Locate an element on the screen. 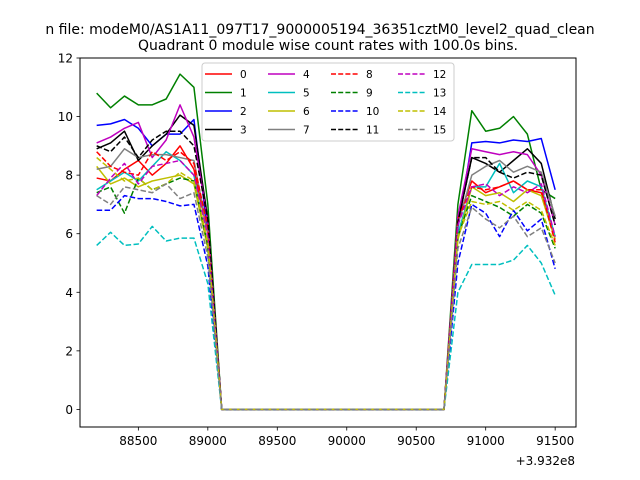 The width and height of the screenshot is (640, 480). y-tick-label: 4 is located at coordinates (69, 293).